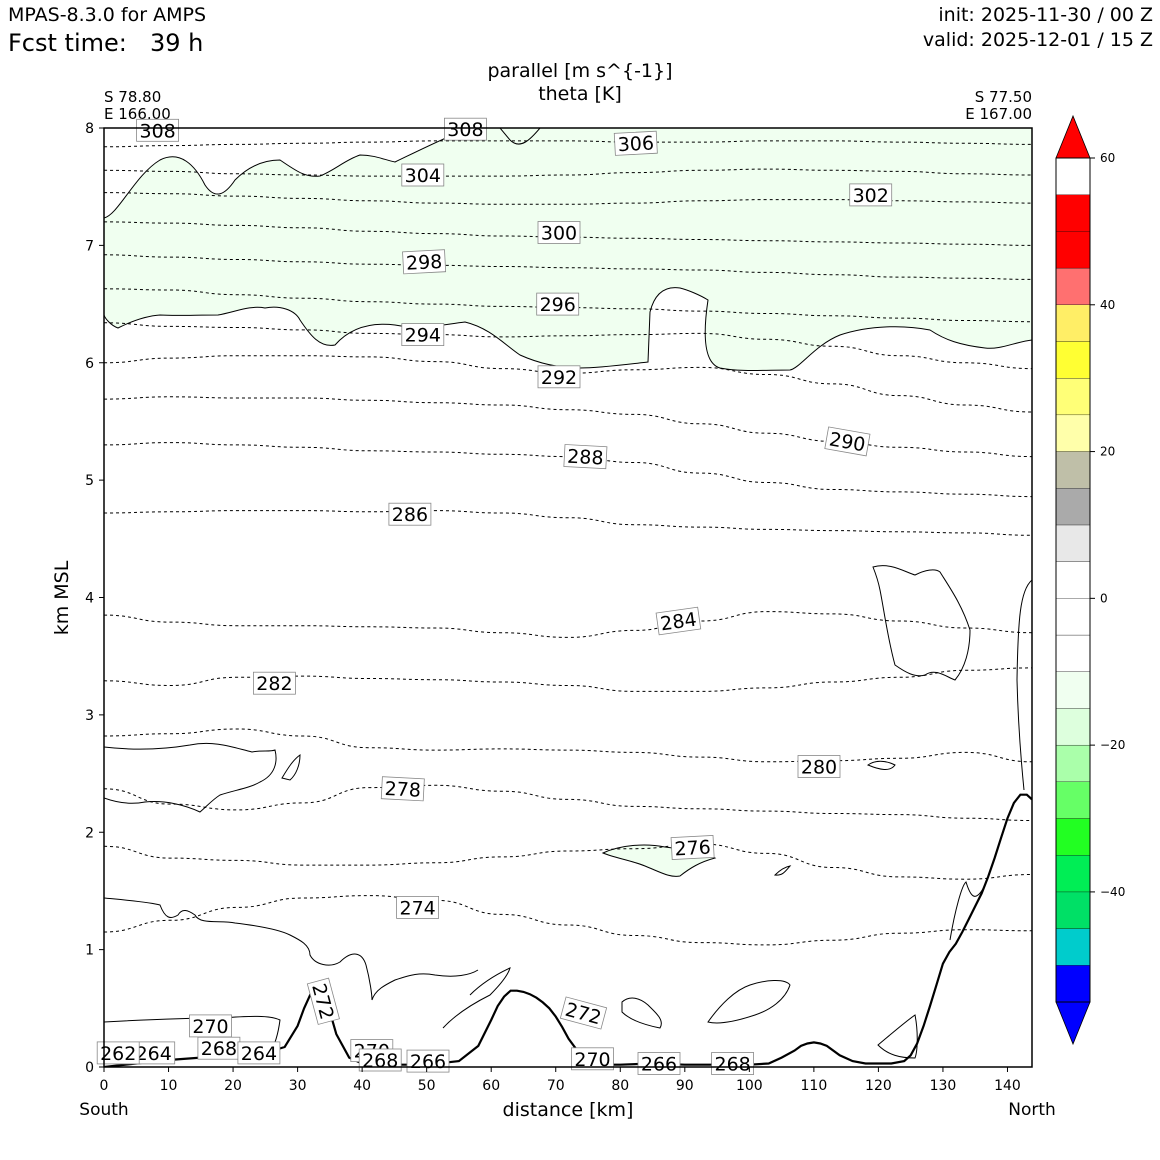 The height and width of the screenshot is (1160, 1160). What do you see at coordinates (427, 1086) in the screenshot?
I see `x-tick-label: 50` at bounding box center [427, 1086].